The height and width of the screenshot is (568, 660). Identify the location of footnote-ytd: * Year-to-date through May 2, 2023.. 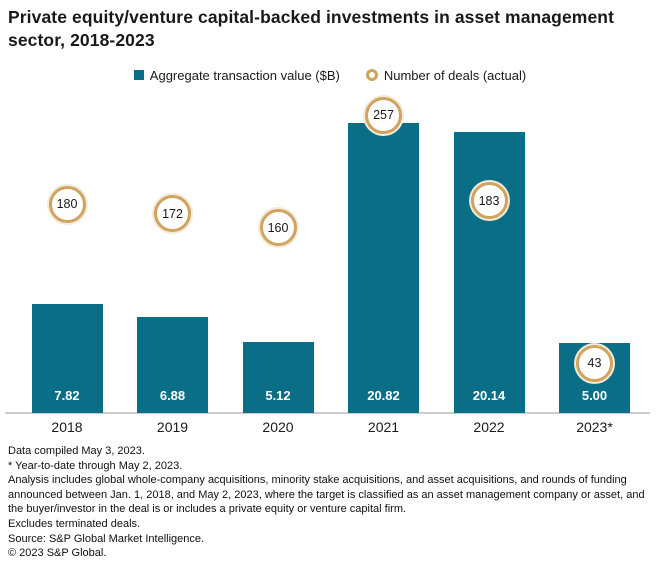
(95, 465).